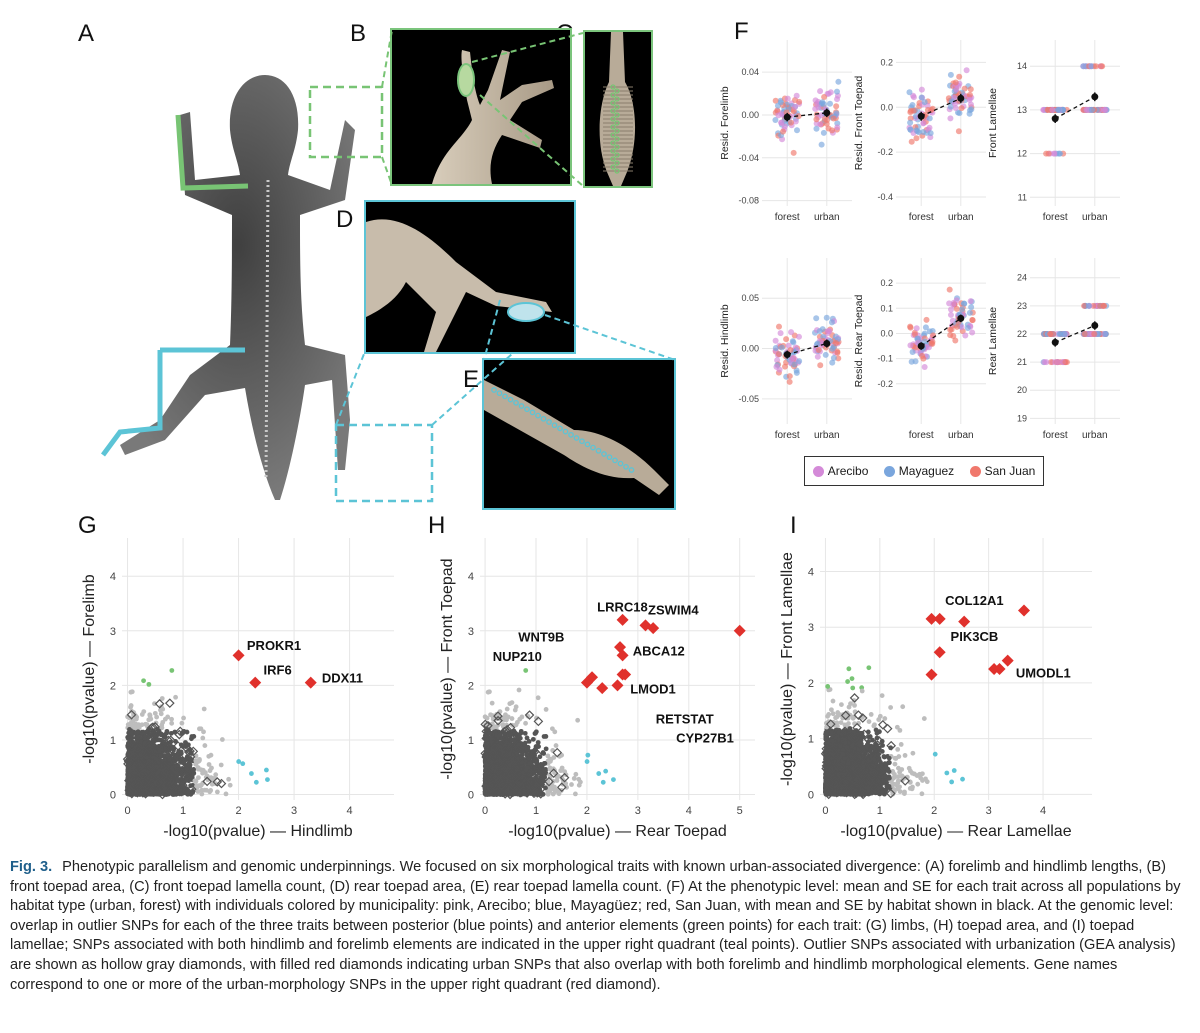  Describe the element at coordinates (493, 117) in the screenshot. I see `front-foot-image` at that location.